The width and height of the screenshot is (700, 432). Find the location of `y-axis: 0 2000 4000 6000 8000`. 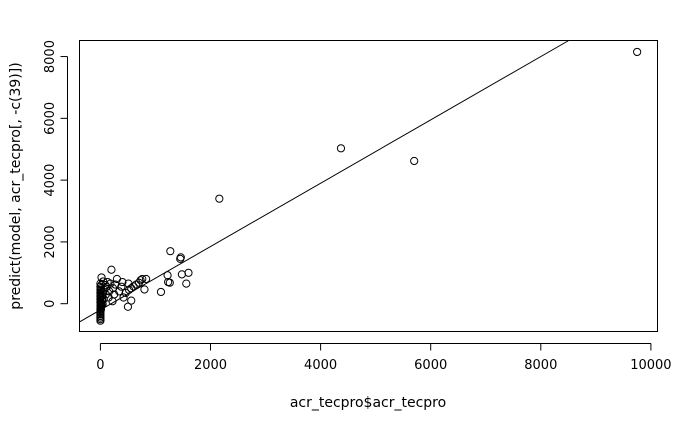

y-axis: 0 2000 4000 6000 8000 is located at coordinates (55, 174).